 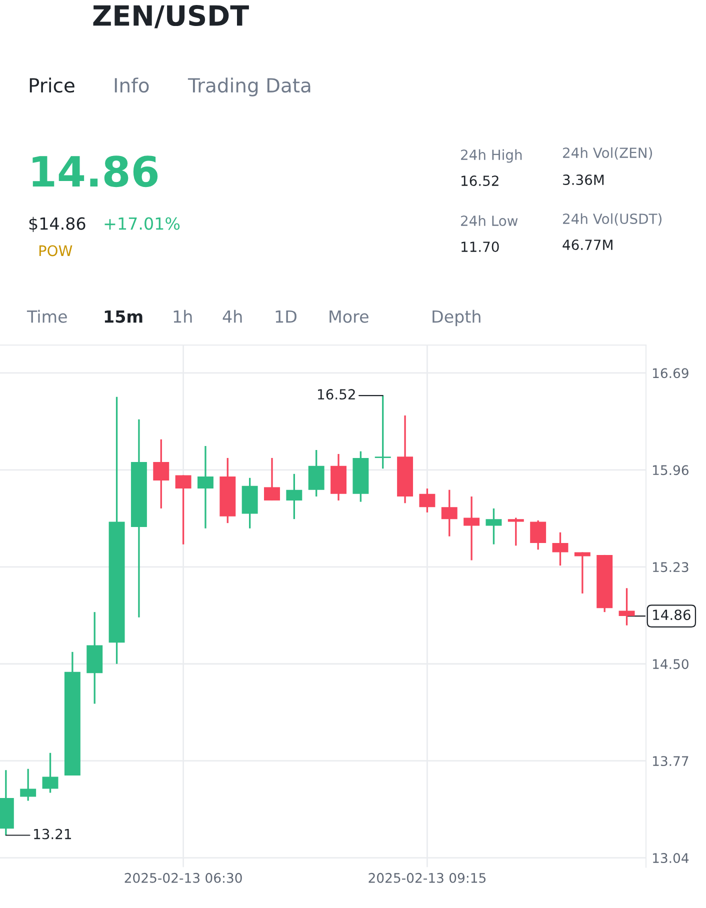 What do you see at coordinates (52, 834) in the screenshot?
I see `annotation: 13.21` at bounding box center [52, 834].